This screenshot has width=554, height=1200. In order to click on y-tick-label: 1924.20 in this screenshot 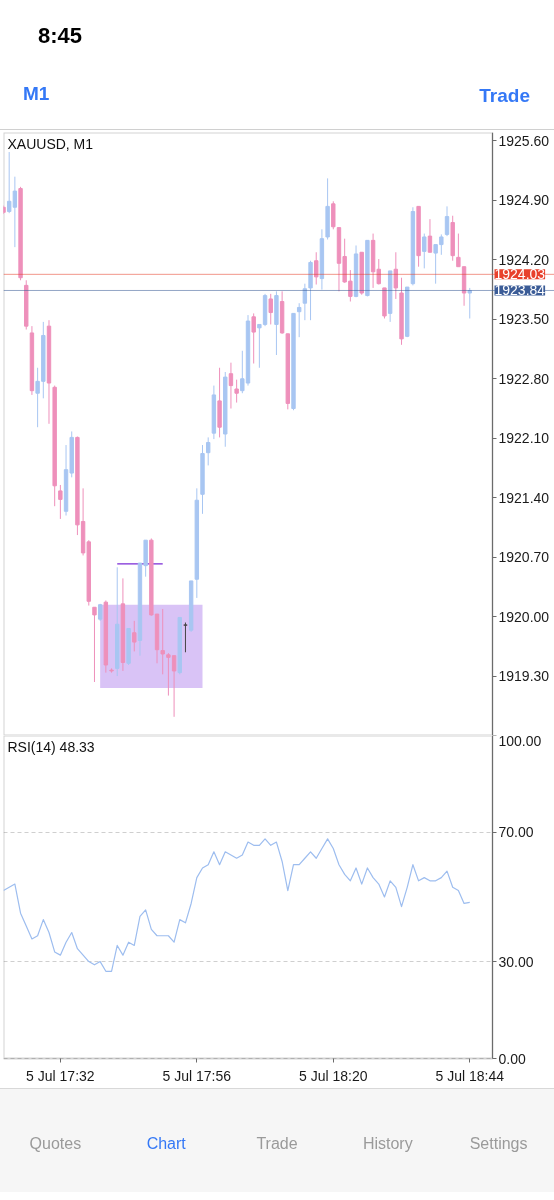, I will do `click(524, 259)`.